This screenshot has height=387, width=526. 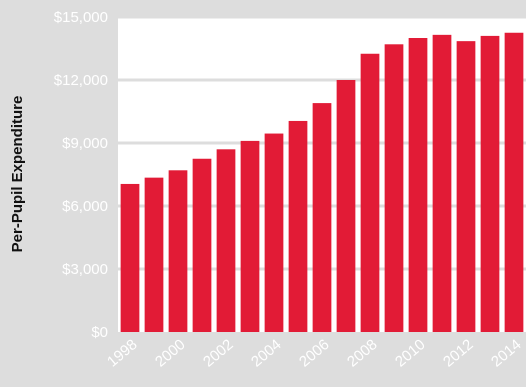 What do you see at coordinates (298, 226) in the screenshot?
I see `bar-2005` at bounding box center [298, 226].